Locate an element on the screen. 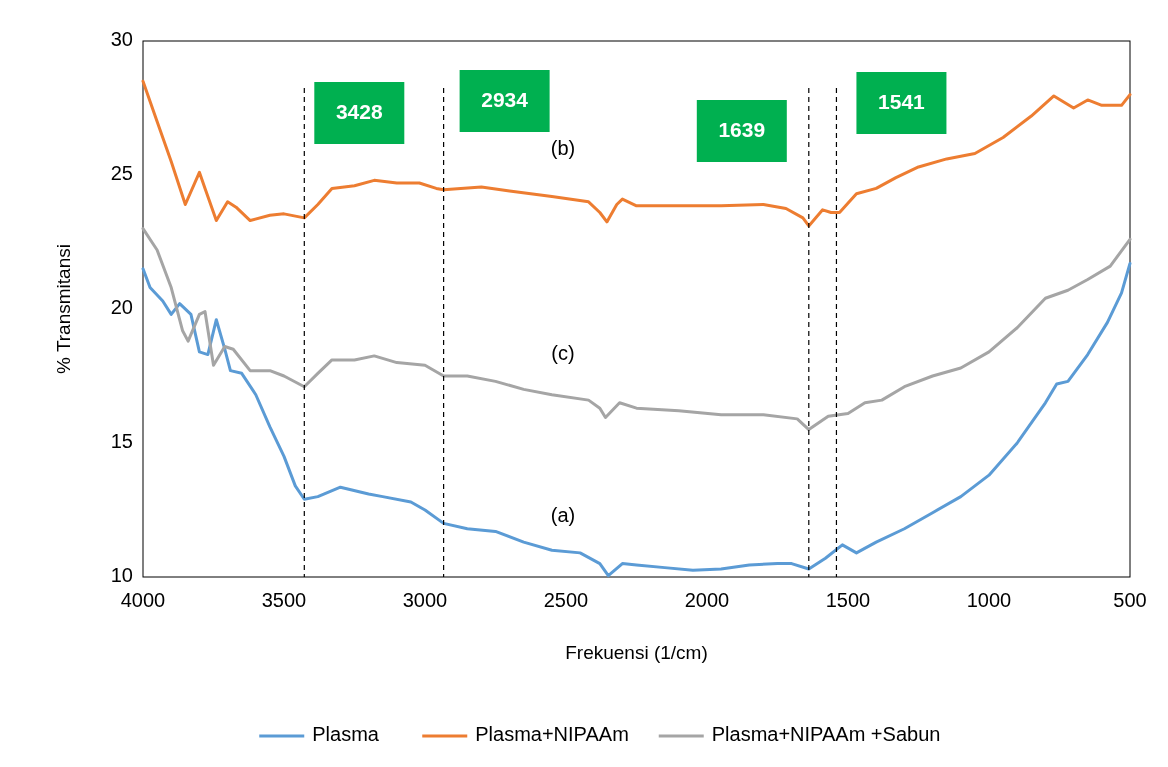 This screenshot has width=1168, height=767. x-tick-label: 3500 is located at coordinates (284, 600).